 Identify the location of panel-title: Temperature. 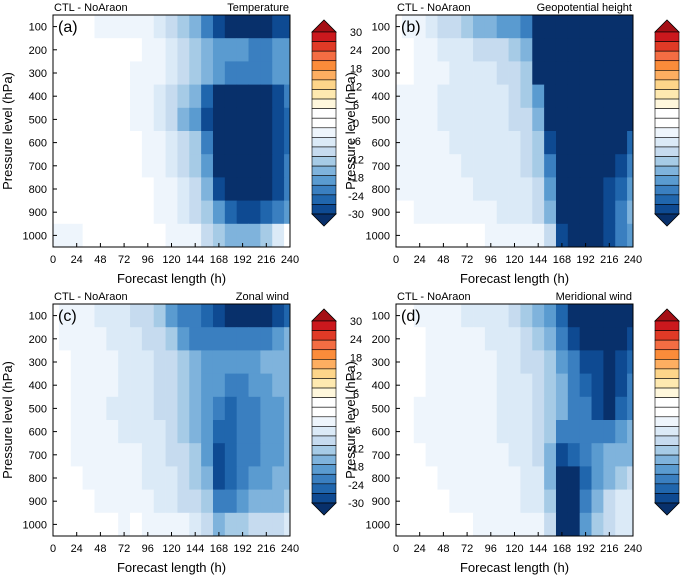
(258, 8).